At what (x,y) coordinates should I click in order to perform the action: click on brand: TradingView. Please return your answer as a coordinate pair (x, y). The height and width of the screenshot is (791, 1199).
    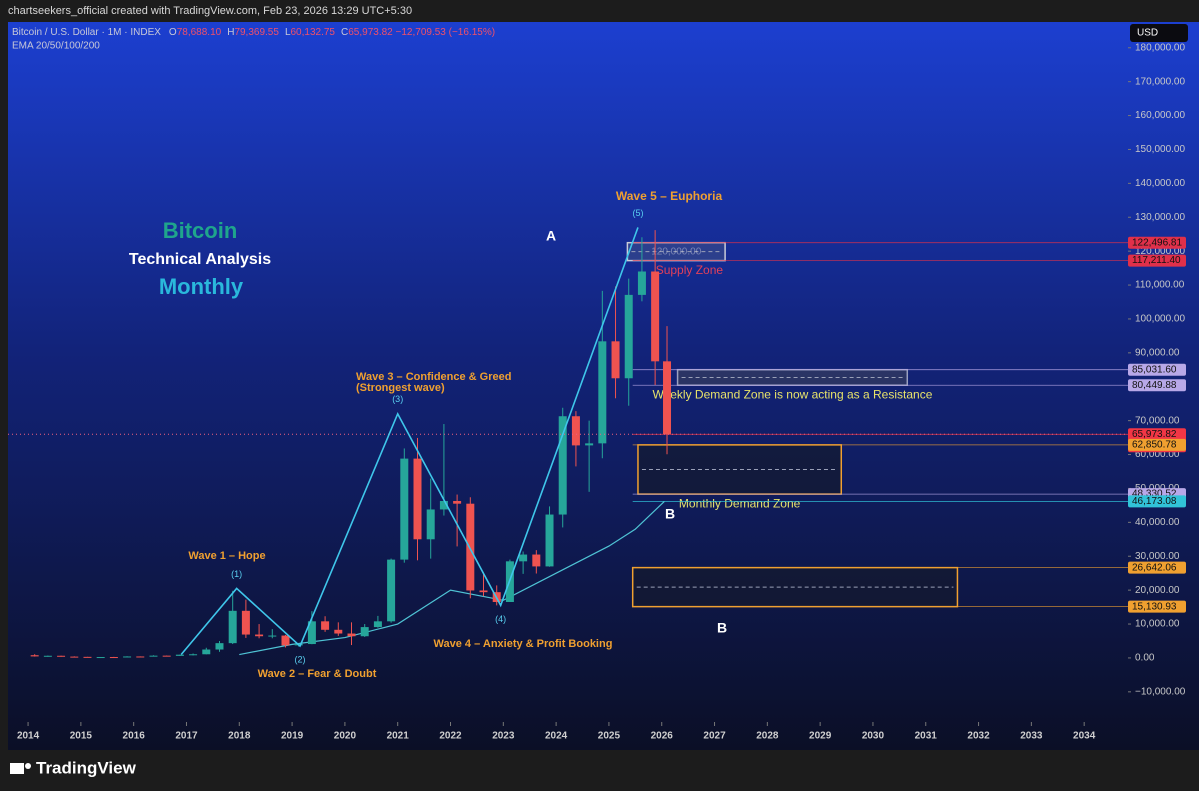
    Looking at the image, I should click on (86, 767).